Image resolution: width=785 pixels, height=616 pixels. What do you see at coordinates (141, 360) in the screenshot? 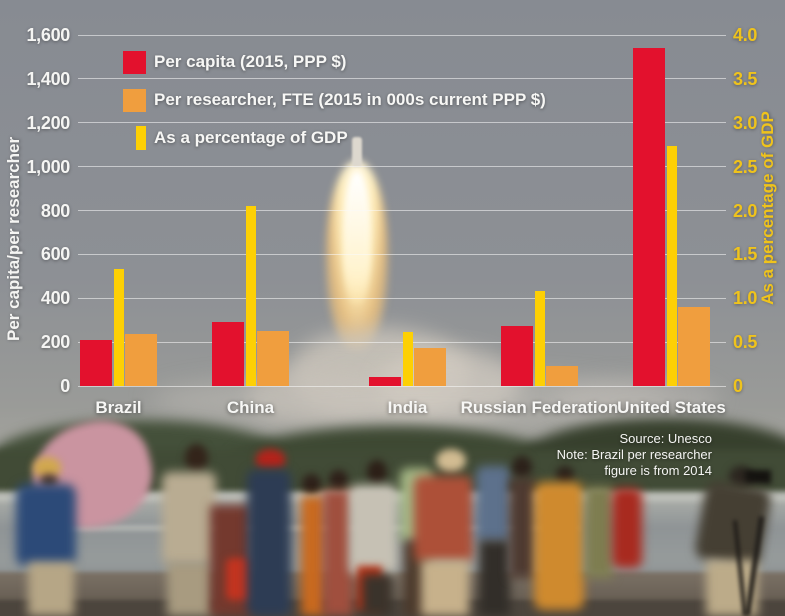
I see `bar-brazil-per-researcher-fte` at bounding box center [141, 360].